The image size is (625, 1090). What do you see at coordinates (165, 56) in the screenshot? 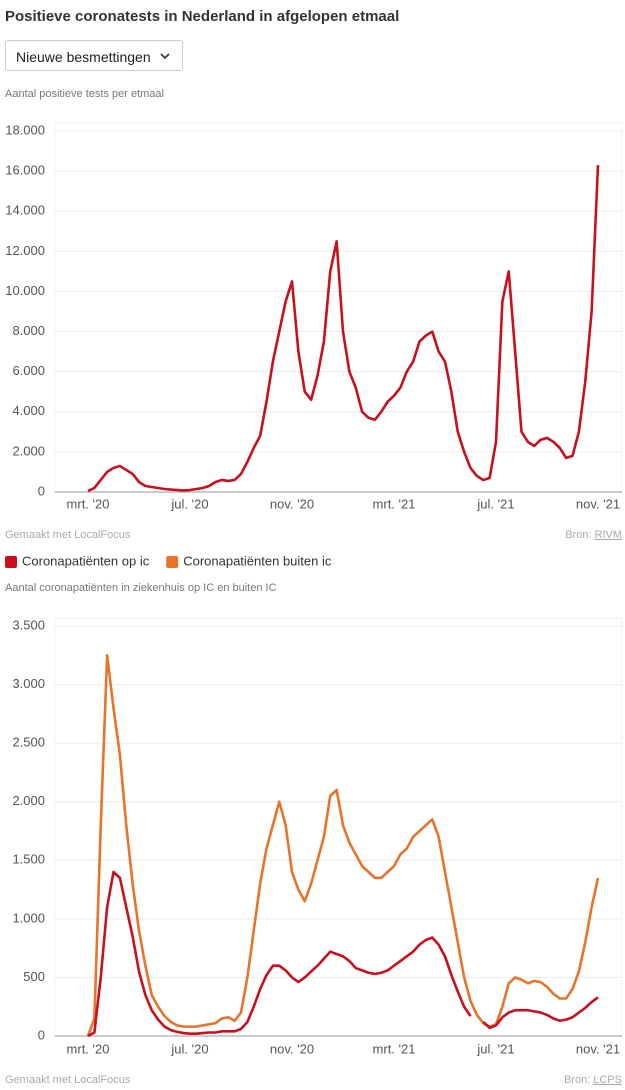
I see `chevron` at bounding box center [165, 56].